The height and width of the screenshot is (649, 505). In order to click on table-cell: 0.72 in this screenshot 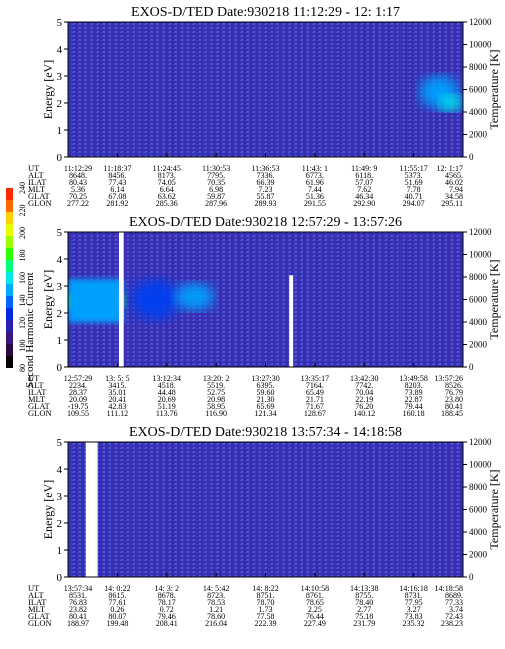, I will do `click(167, 609)`.